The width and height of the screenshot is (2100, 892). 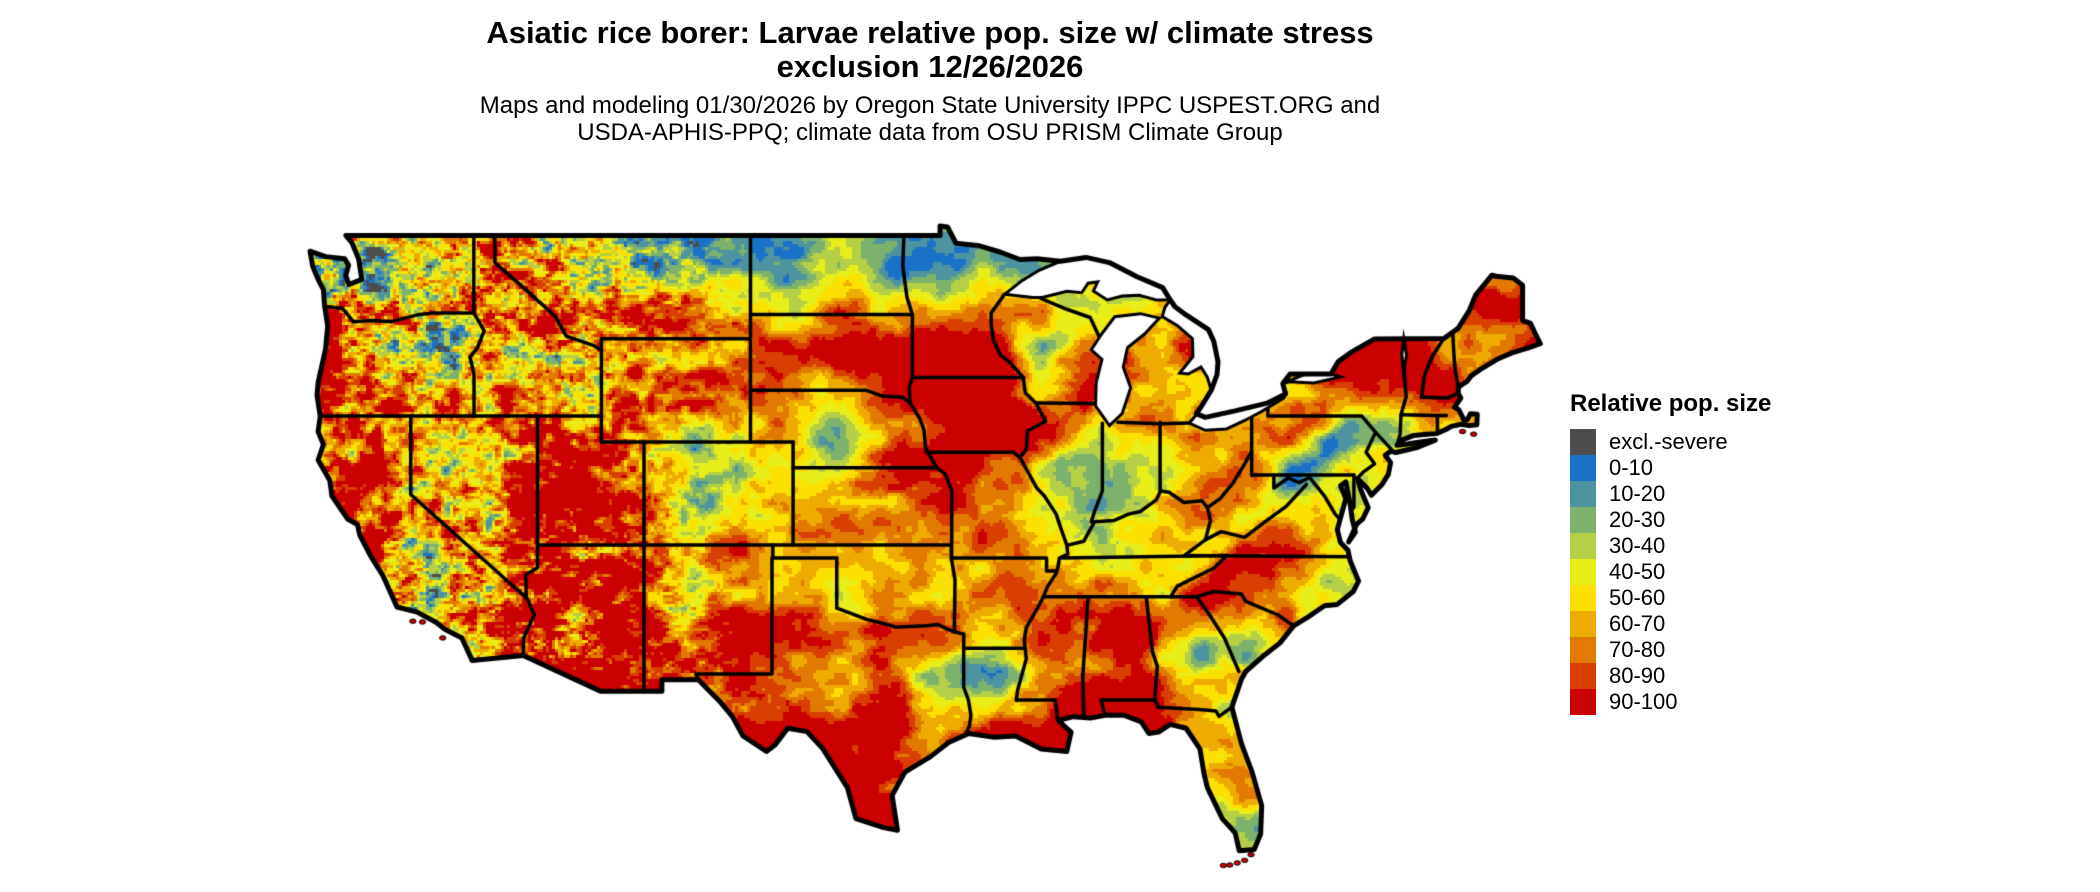 I want to click on legend-entry-label: 60-70, so click(x=1637, y=623).